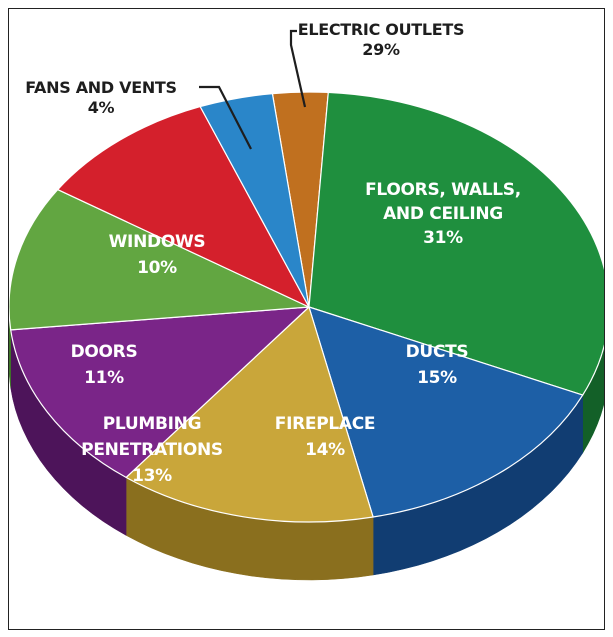  What do you see at coordinates (104, 365) in the screenshot?
I see `slice-label-doors: DOORS 11%` at bounding box center [104, 365].